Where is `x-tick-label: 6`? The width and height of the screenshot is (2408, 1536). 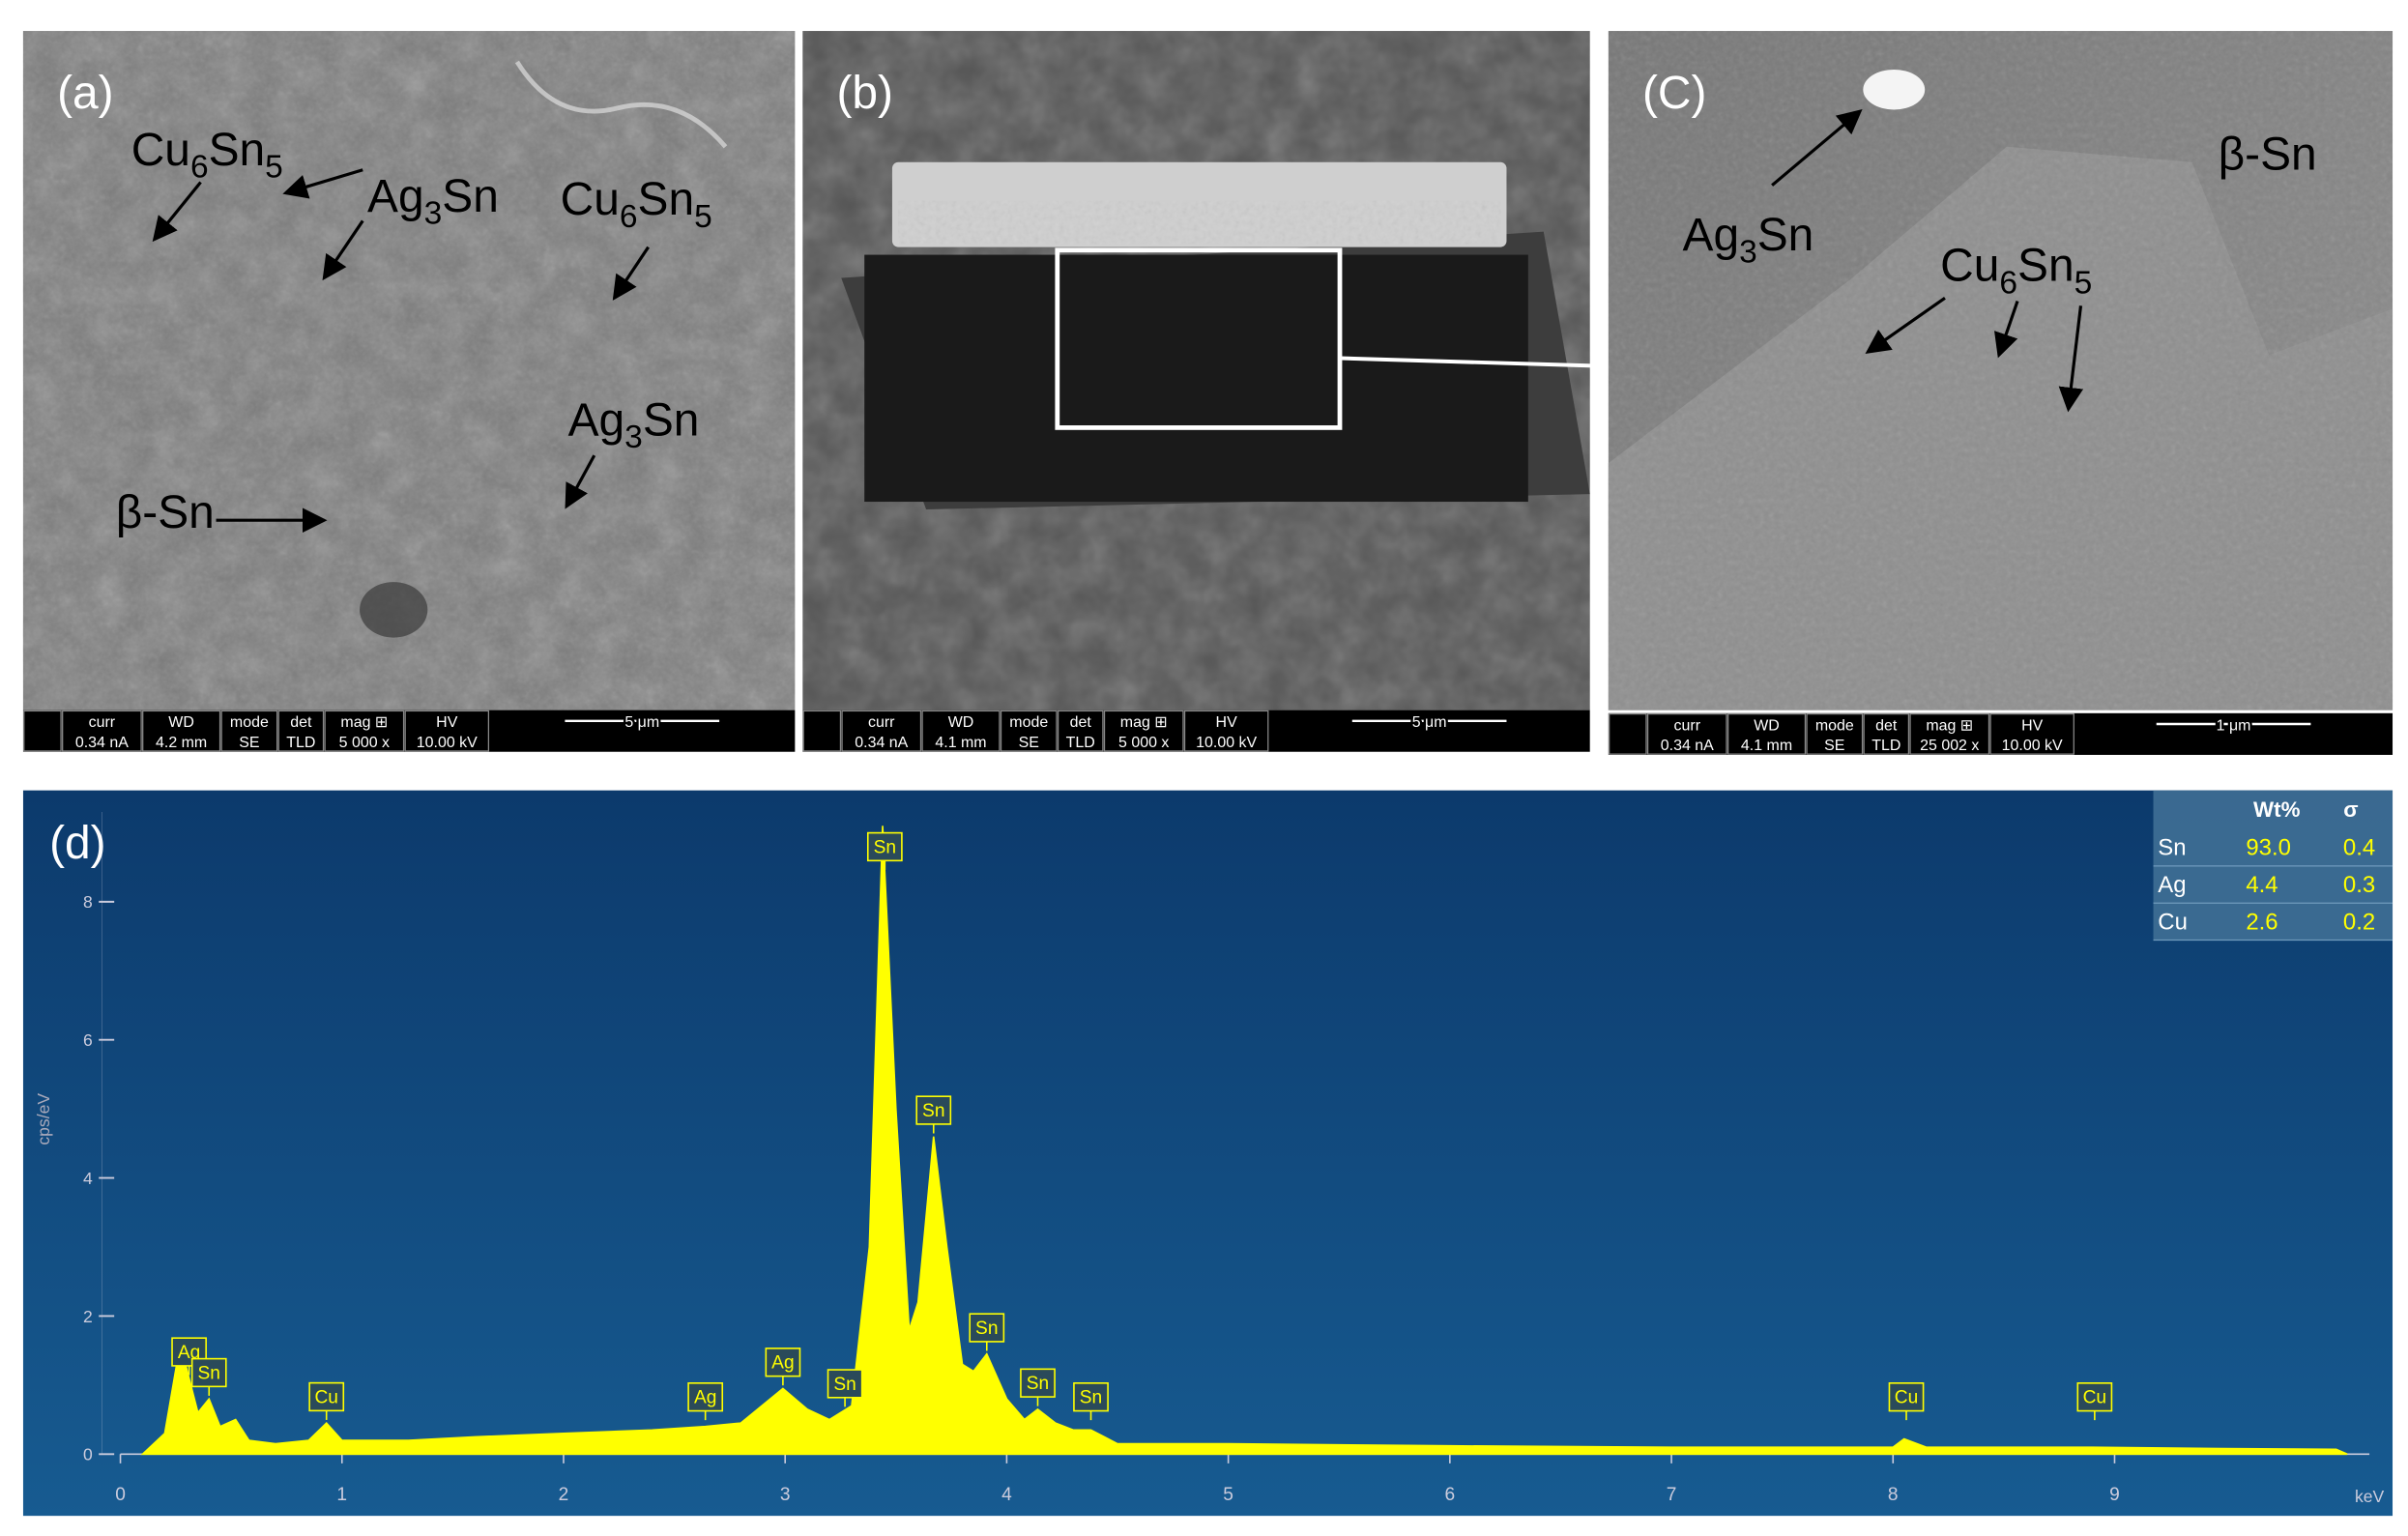
x-tick-label: 6 is located at coordinates (1450, 1495).